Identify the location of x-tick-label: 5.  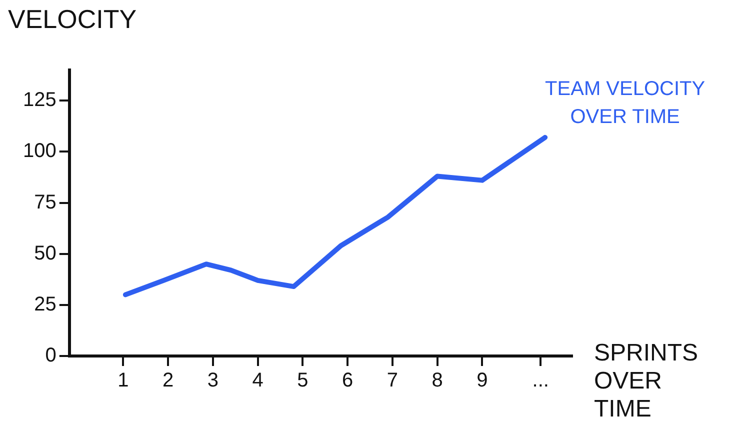
(302, 381).